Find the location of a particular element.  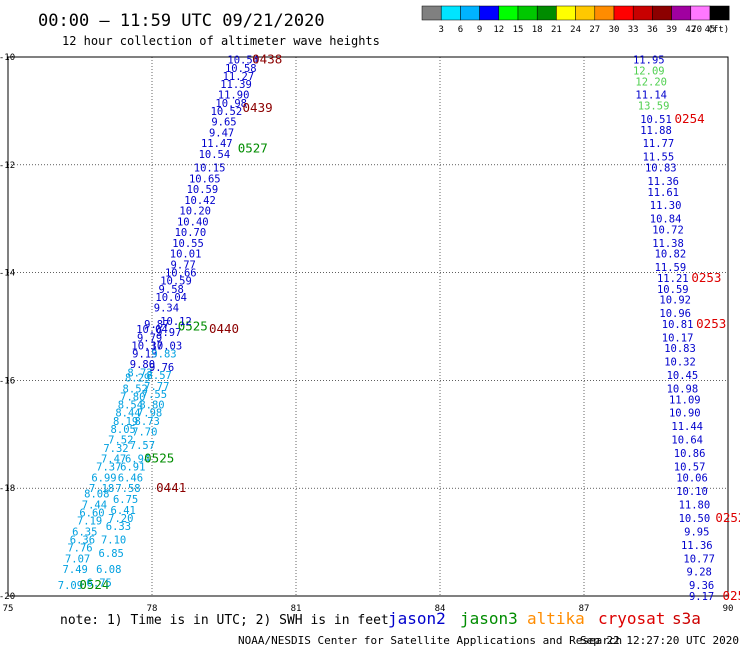

wave-height-point: 12.20 is located at coordinates (651, 82).